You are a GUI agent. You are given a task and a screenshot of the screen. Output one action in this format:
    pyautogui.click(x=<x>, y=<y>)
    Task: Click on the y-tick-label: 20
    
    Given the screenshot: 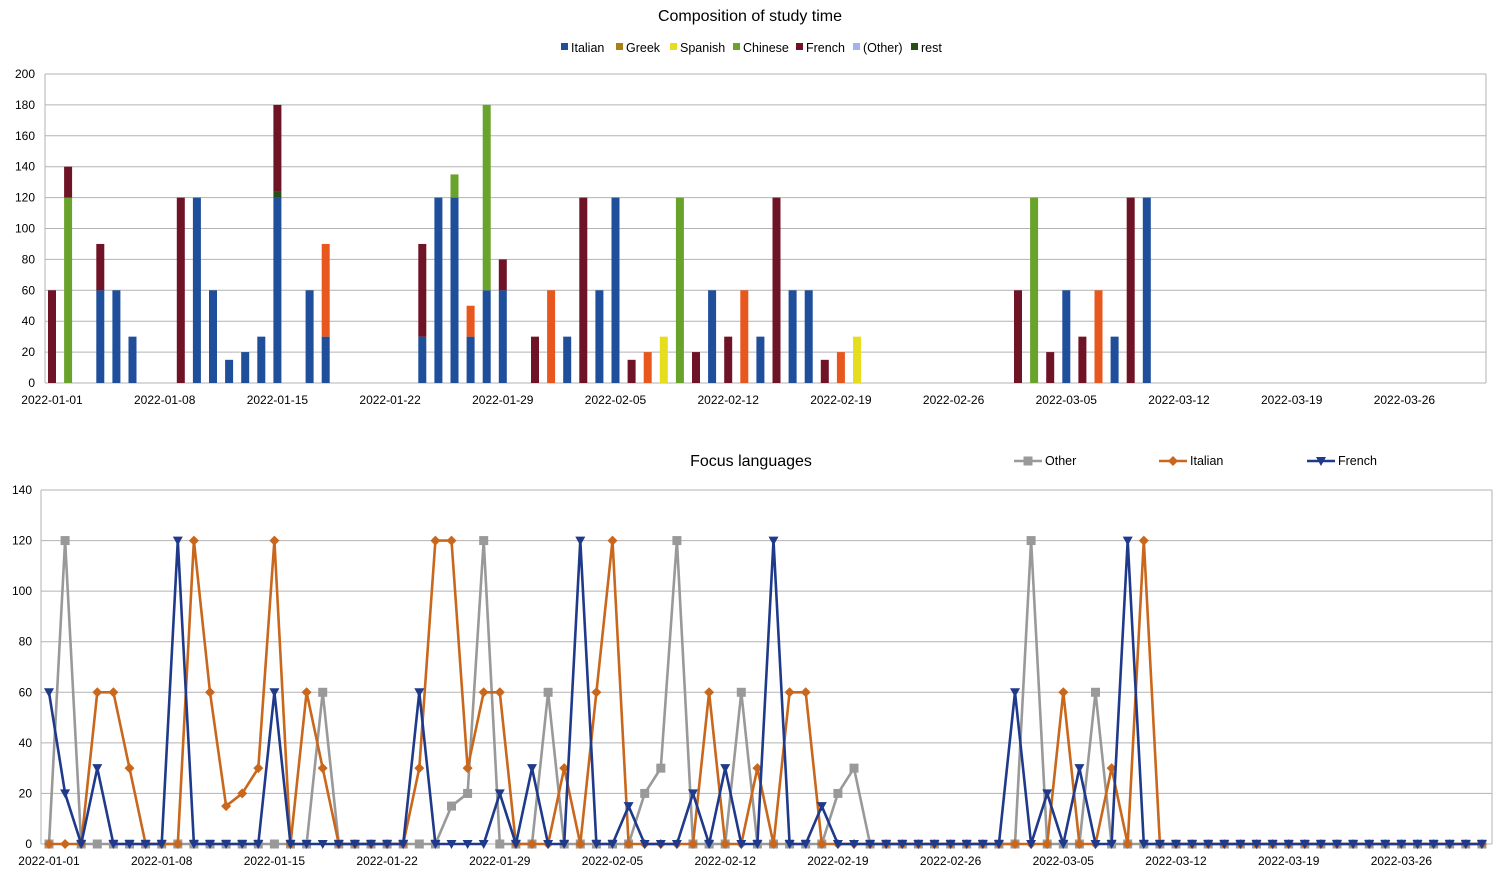 What is the action you would take?
    pyautogui.click(x=29, y=352)
    